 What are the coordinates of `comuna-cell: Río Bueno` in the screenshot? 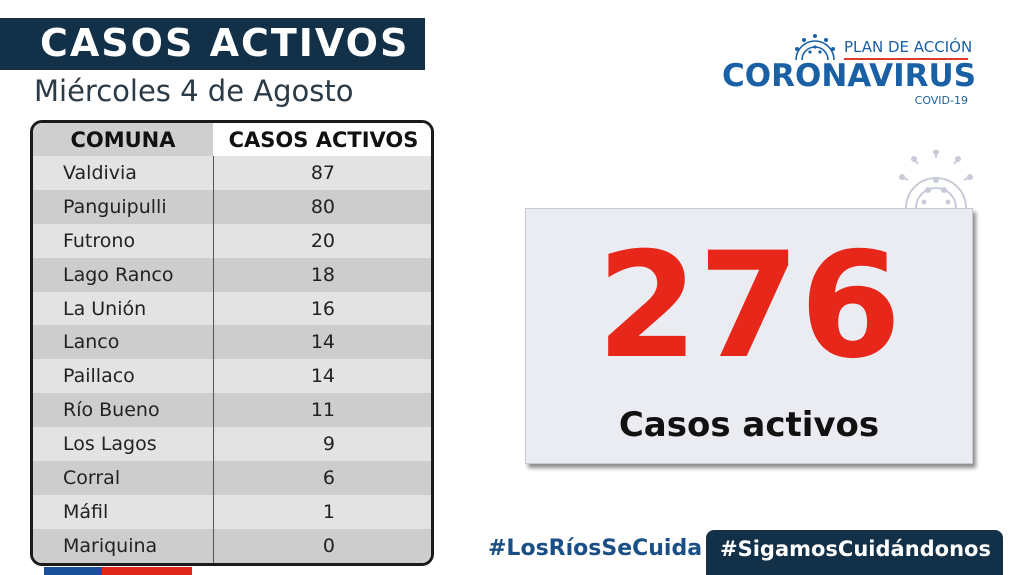 It's located at (123, 410).